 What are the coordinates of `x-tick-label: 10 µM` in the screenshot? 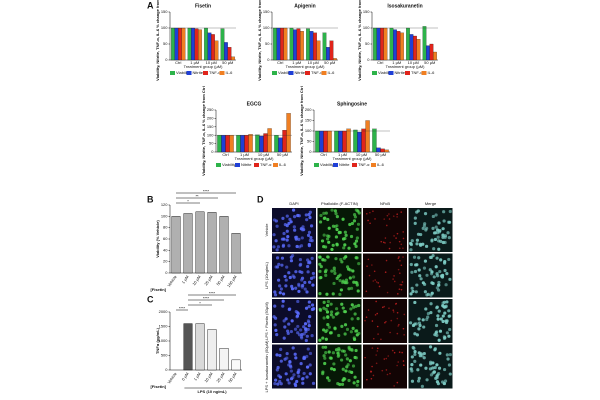 It's located at (313, 62).